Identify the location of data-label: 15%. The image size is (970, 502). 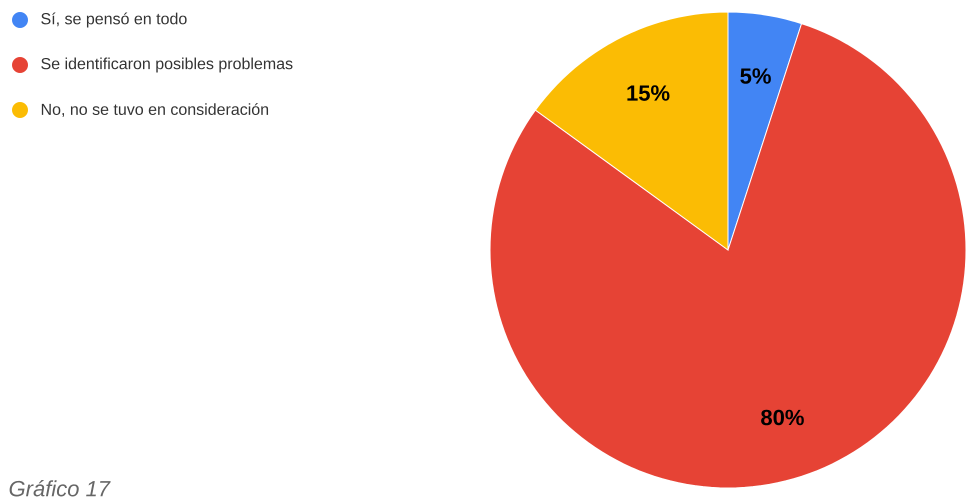
(648, 93).